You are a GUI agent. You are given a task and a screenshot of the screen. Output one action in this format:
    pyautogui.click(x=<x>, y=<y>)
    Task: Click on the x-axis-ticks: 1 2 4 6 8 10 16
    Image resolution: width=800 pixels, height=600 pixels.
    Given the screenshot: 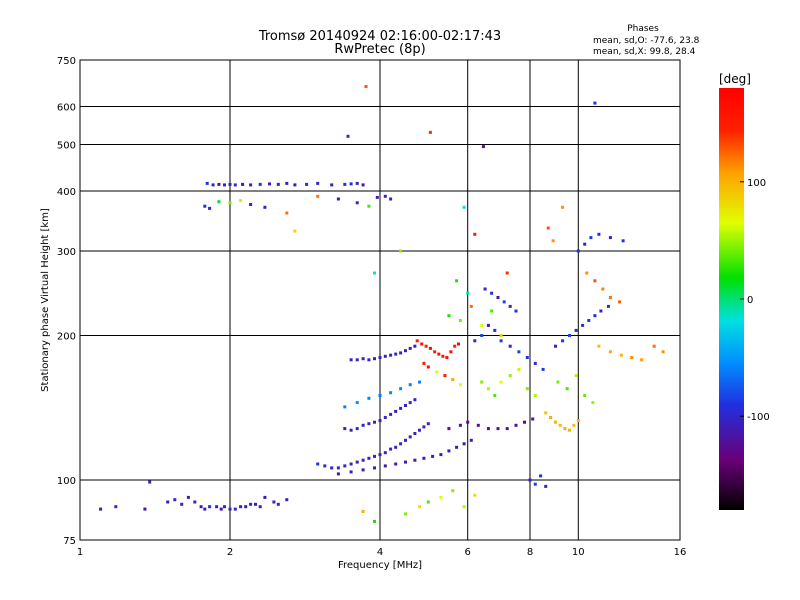 What is the action you would take?
    pyautogui.click(x=382, y=552)
    